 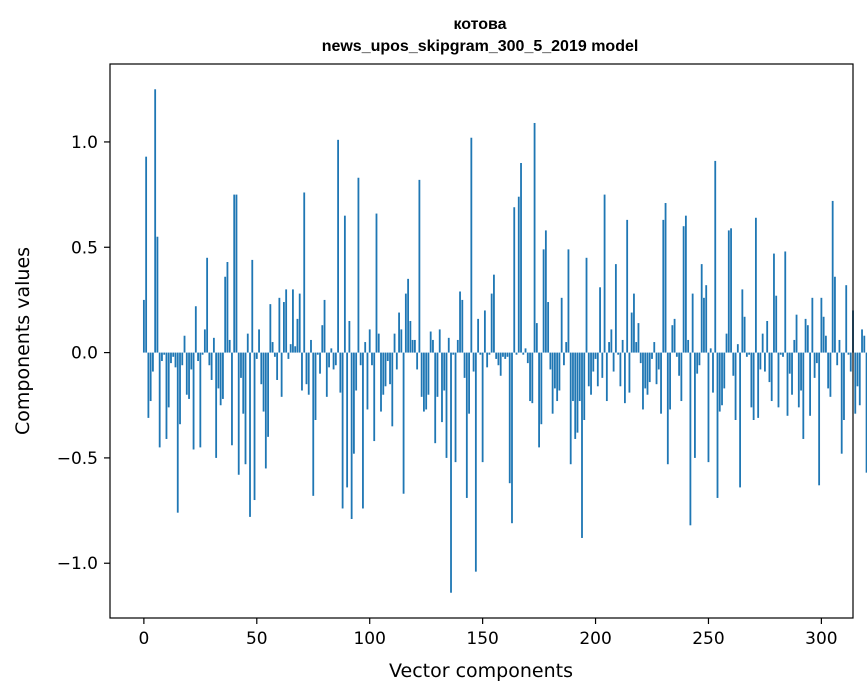 I want to click on x-tick-label: 100, so click(x=369, y=639).